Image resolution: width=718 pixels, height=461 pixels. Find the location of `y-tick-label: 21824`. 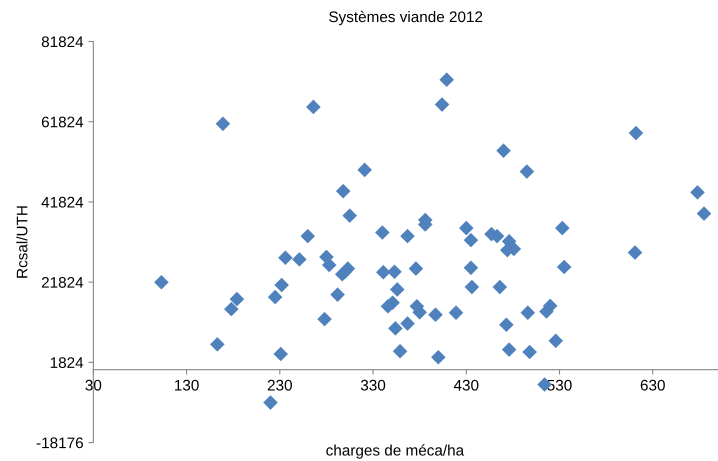

y-tick-label: 21824 is located at coordinates (63, 282).